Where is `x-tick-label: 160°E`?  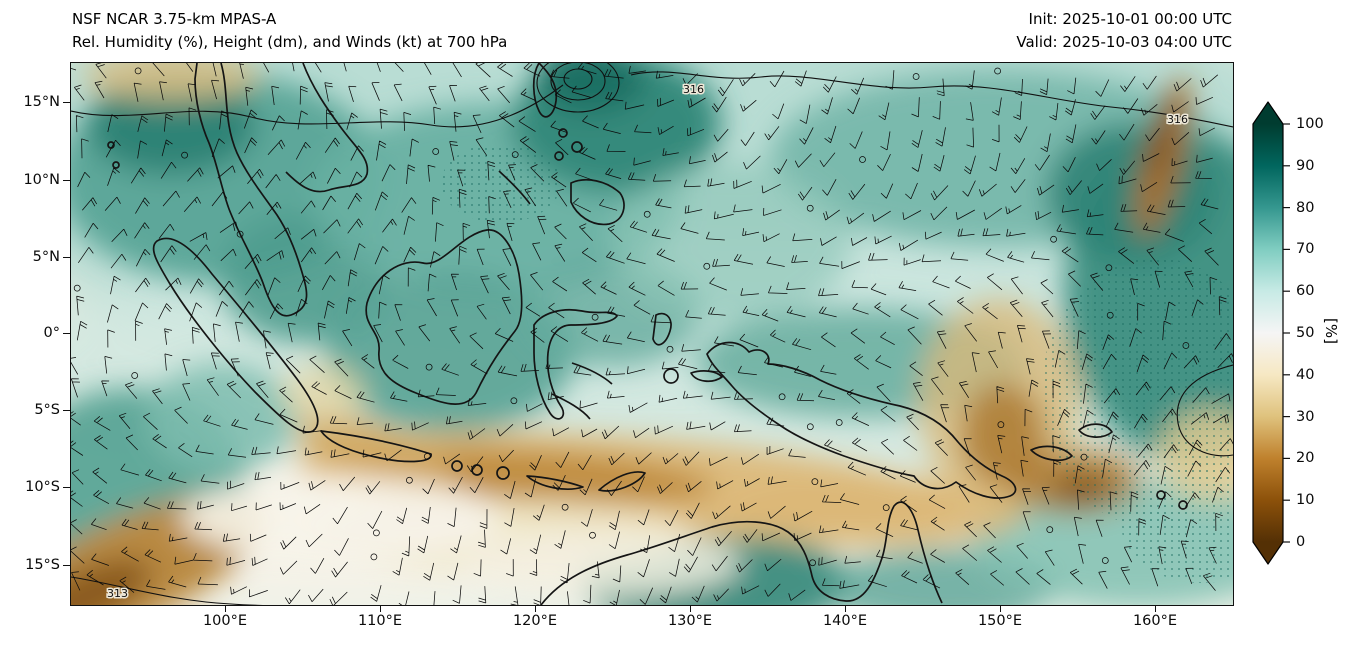
x-tick-label: 160°E is located at coordinates (1155, 621).